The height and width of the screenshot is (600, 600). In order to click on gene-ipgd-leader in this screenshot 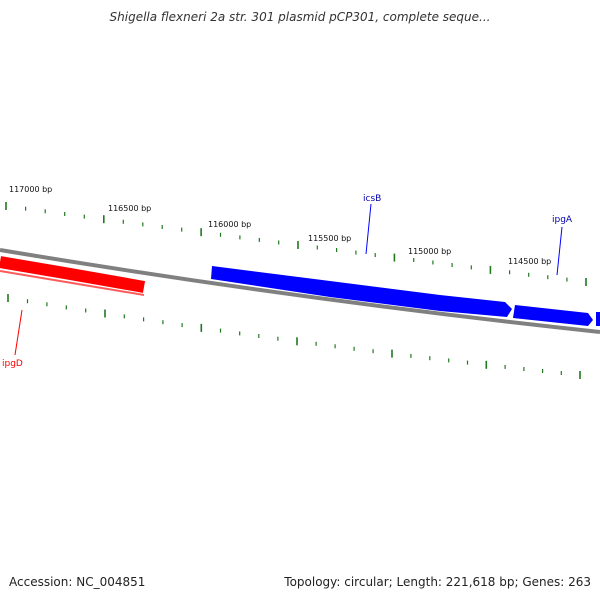, I will do `click(18, 332)`.